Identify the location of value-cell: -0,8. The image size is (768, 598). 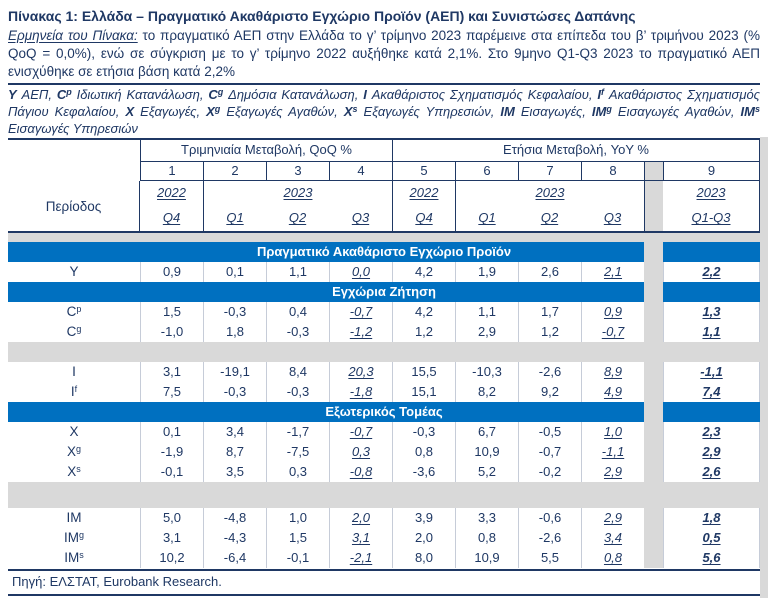
(360, 472).